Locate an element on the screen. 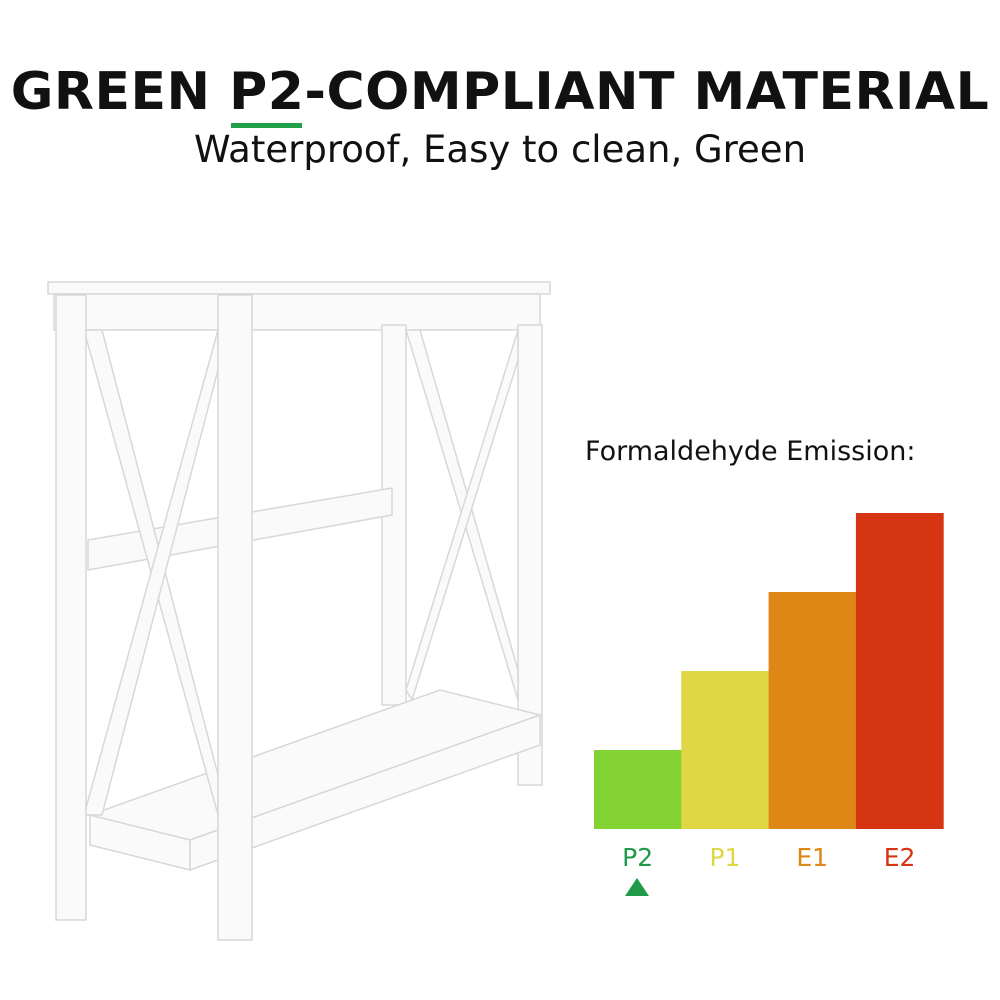  chart-title: Formaldehyde Emission: is located at coordinates (750, 451).